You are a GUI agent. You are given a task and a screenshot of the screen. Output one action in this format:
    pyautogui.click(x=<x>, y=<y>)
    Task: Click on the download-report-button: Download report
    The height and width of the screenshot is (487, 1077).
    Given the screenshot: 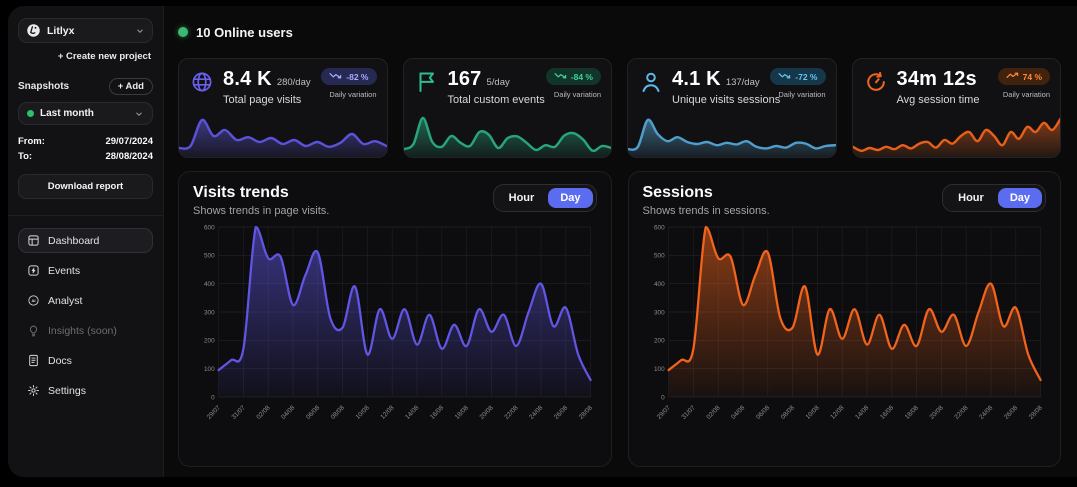 What is the action you would take?
    pyautogui.click(x=85, y=186)
    